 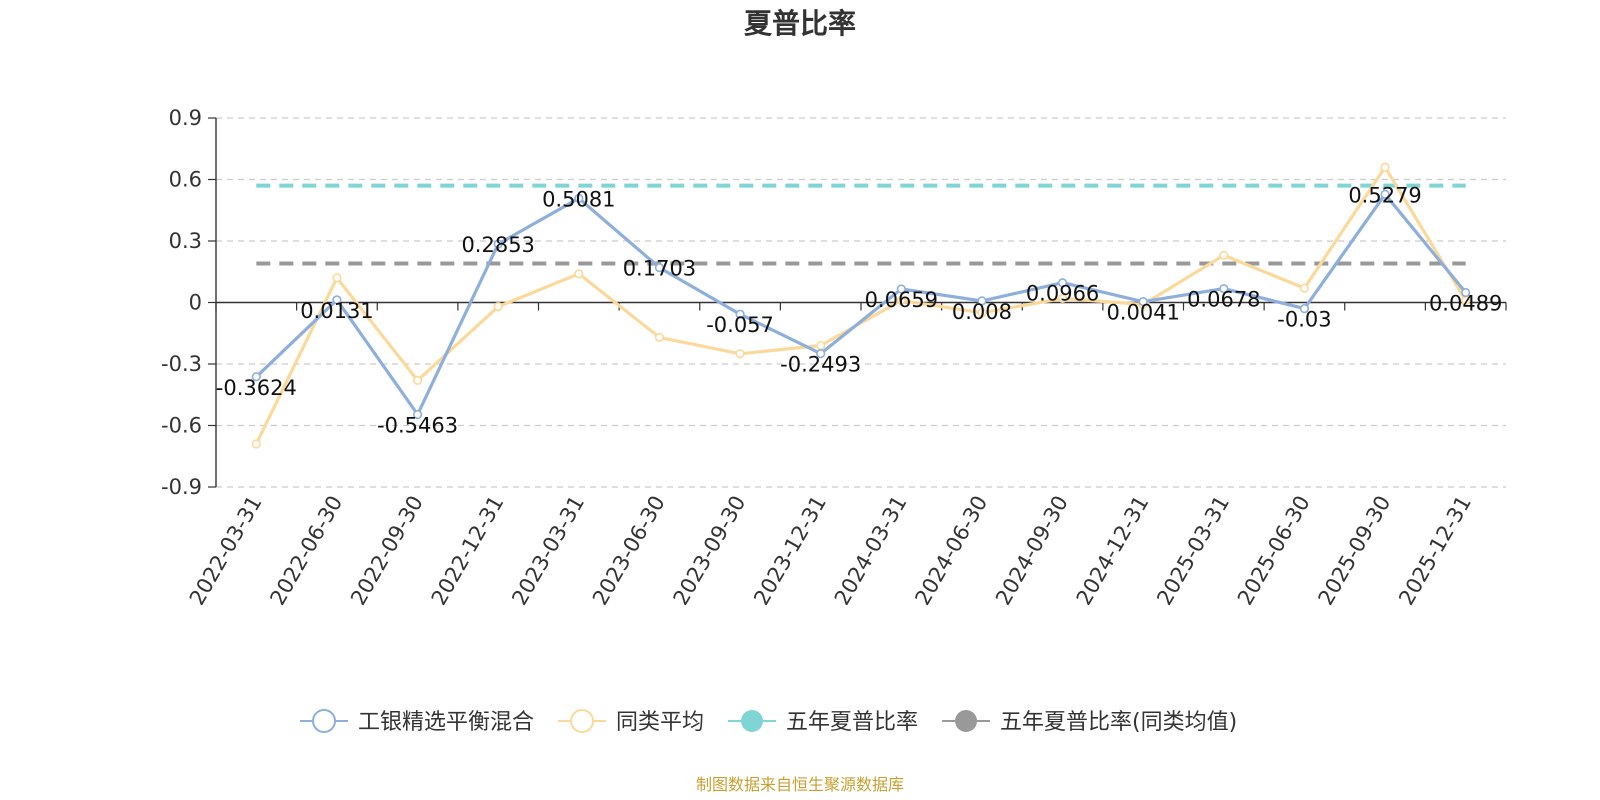 What do you see at coordinates (387, 551) in the screenshot?
I see `x-tick-label: 2022-09-30` at bounding box center [387, 551].